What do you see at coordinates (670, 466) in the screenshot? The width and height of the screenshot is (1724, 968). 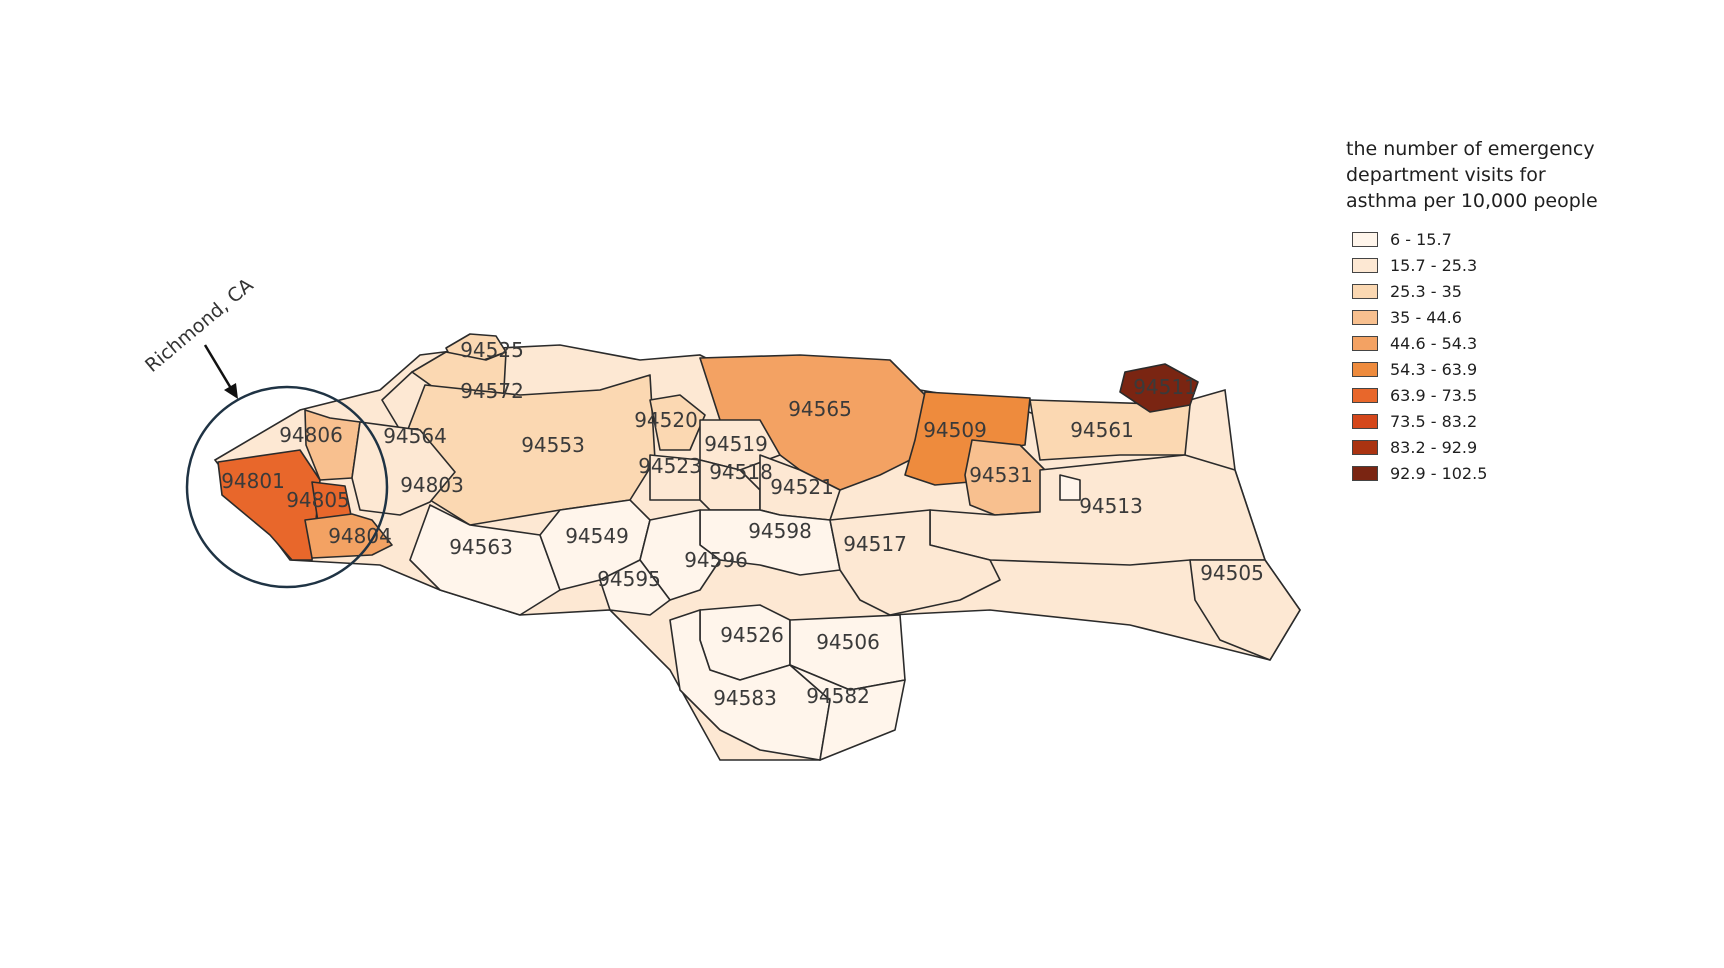 I see `zip-label-94523: 94523` at bounding box center [670, 466].